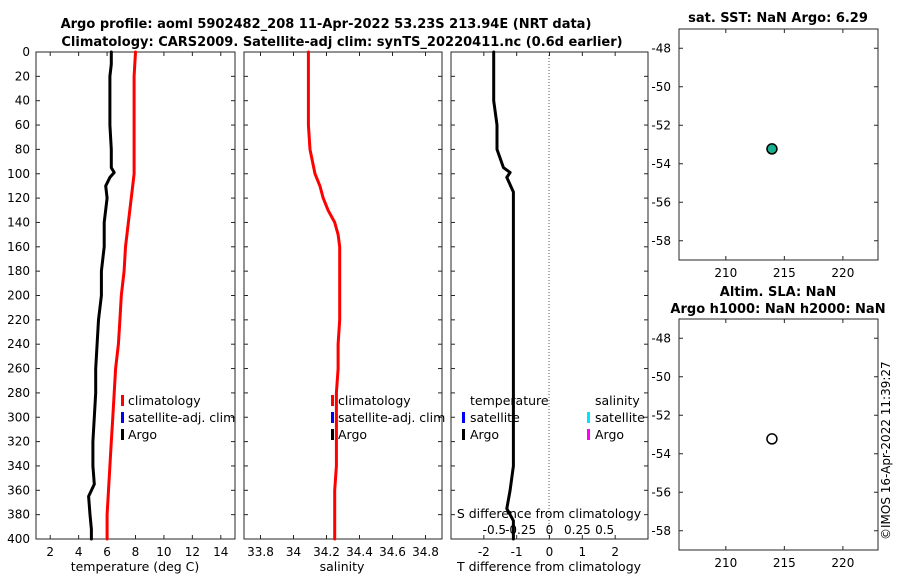  Describe the element at coordinates (101, 295) in the screenshot. I see `series-line-argo` at that location.